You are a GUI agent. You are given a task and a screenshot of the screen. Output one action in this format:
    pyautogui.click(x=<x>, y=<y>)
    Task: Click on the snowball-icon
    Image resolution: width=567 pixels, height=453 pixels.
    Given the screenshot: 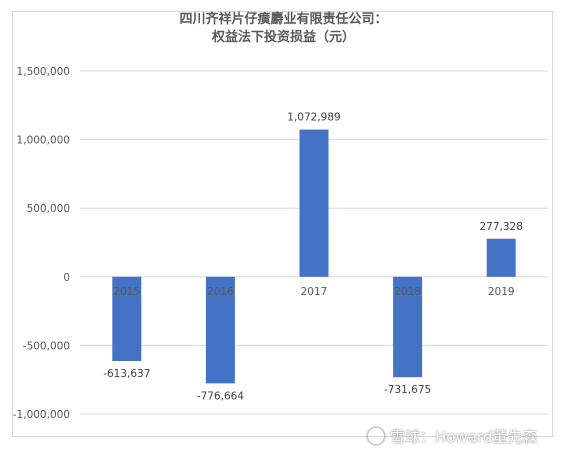 What is the action you would take?
    pyautogui.click(x=376, y=436)
    